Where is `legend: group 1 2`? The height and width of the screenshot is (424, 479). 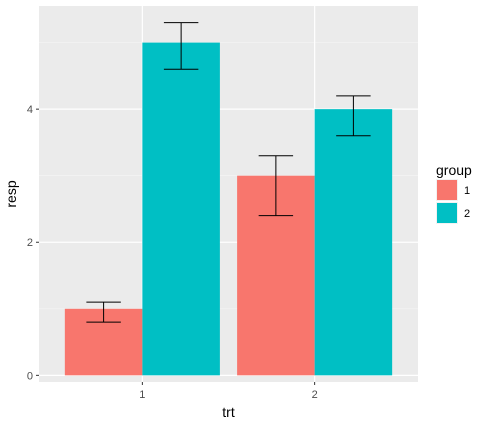 legend: group 1 2 is located at coordinates (454, 193).